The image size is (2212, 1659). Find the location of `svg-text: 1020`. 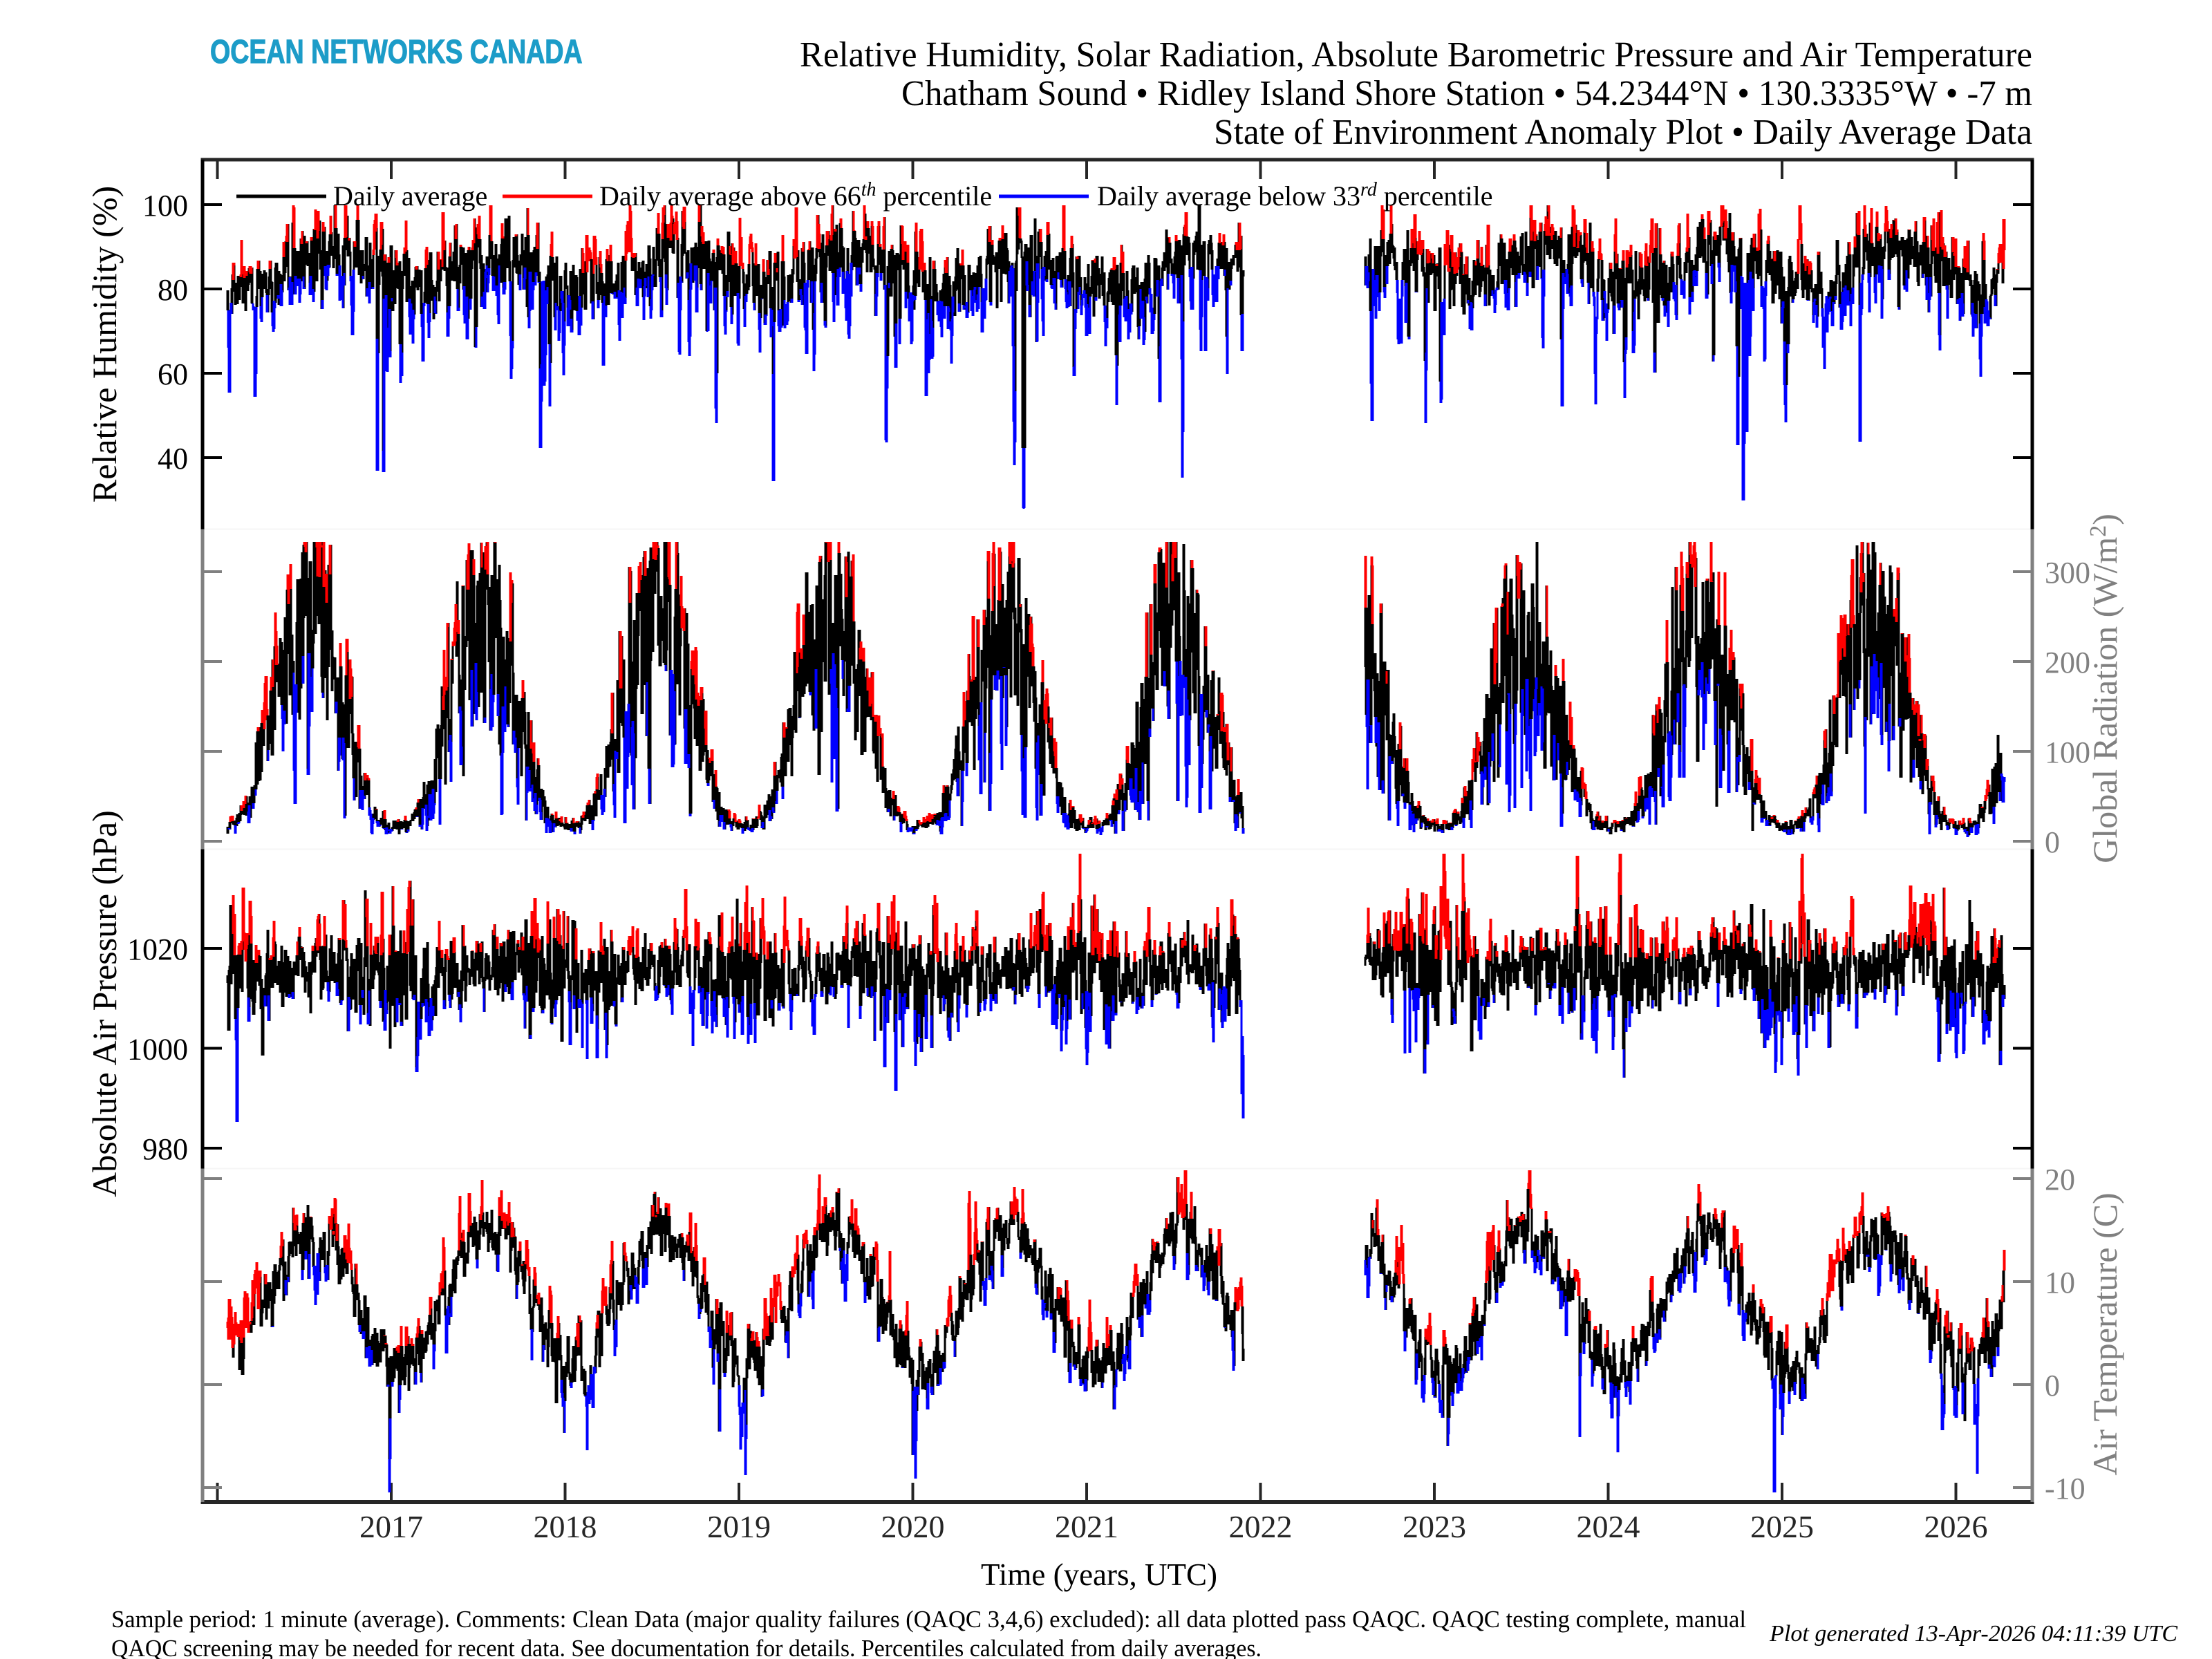

svg-text: 1020 is located at coordinates (157, 949).